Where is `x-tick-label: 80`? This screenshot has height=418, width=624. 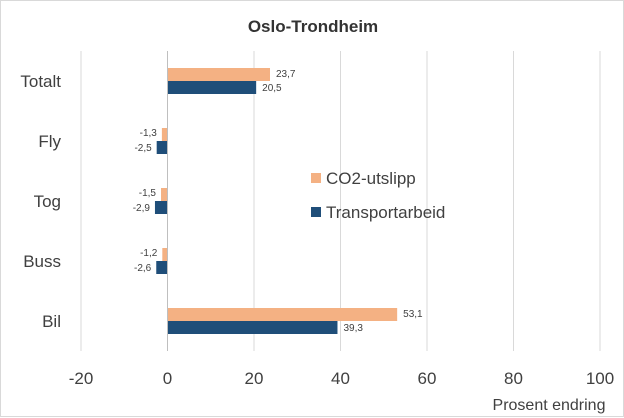 x-tick-label: 80 is located at coordinates (513, 378).